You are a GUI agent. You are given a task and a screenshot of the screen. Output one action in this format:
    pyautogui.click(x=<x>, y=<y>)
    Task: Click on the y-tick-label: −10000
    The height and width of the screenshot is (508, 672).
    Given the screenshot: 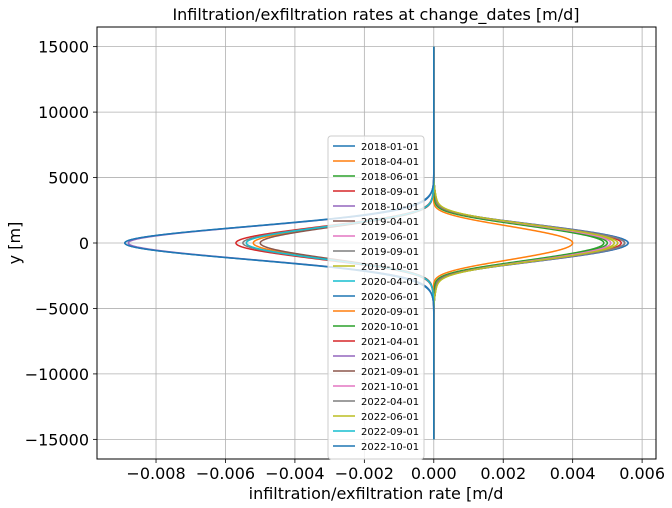 What is the action you would take?
    pyautogui.click(x=57, y=374)
    